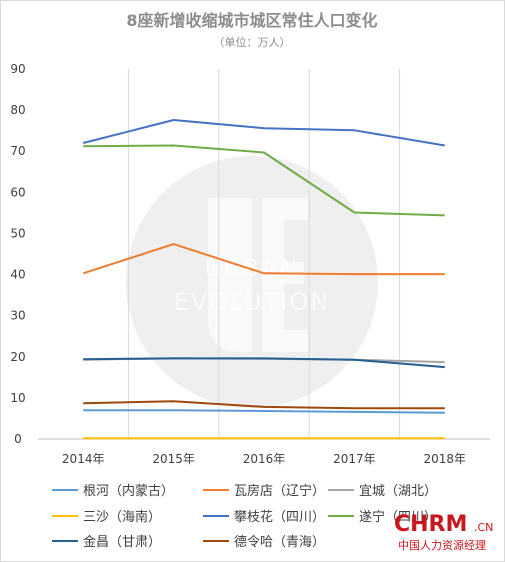 The height and width of the screenshot is (562, 505). I want to click on y-tick-label: 50, so click(17, 233).